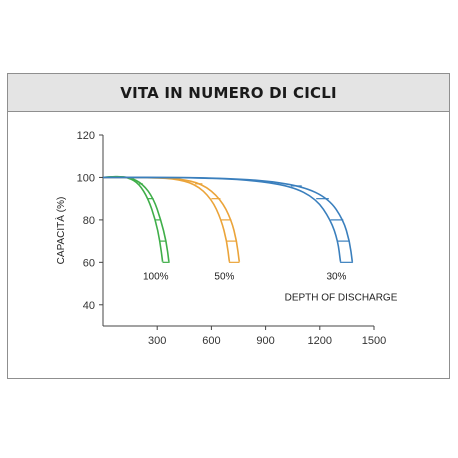 The width and height of the screenshot is (458, 458). Describe the element at coordinates (133, 219) in the screenshot. I see `series-100-inner-line` at that location.